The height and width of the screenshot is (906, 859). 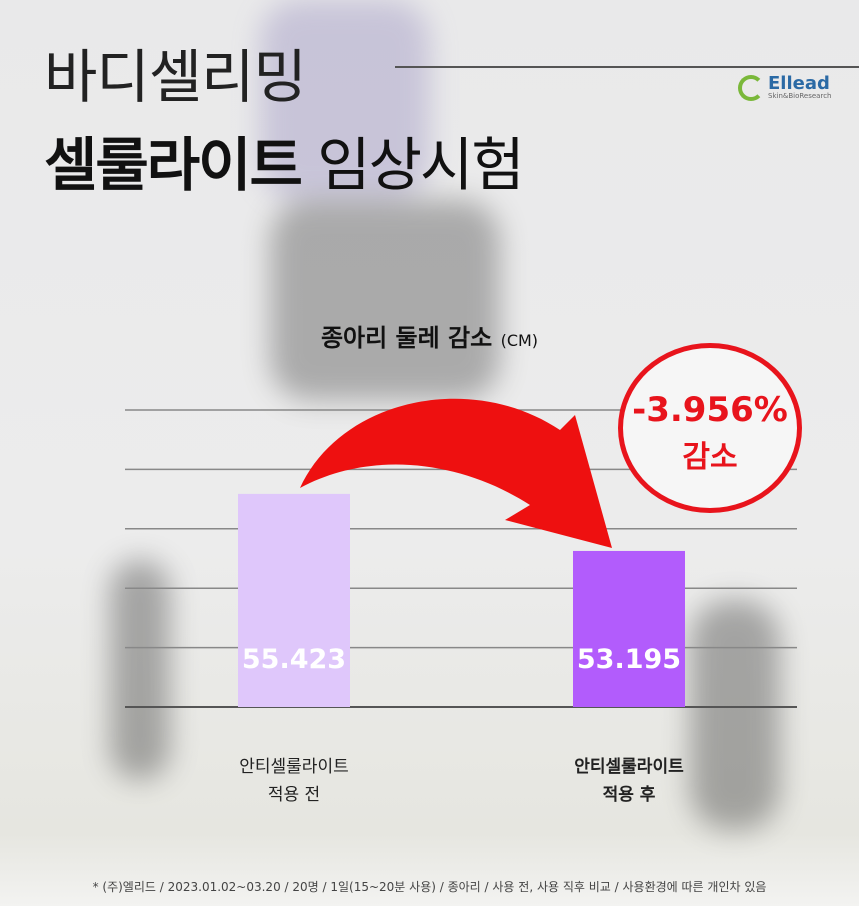 I want to click on badge-label: 감소, so click(x=710, y=457).